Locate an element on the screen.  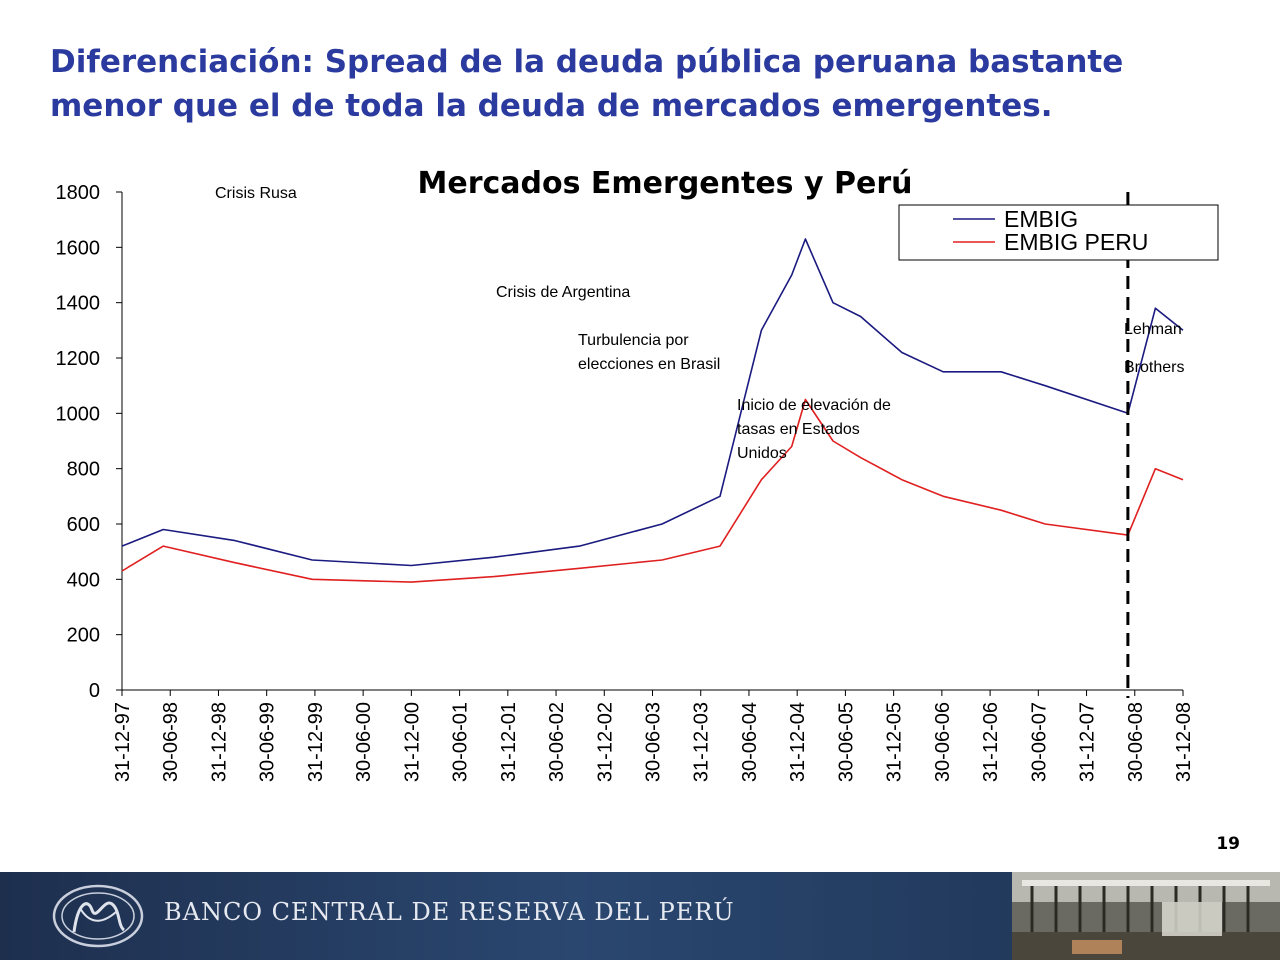
y-tick-label: 0 is located at coordinates (94, 691).